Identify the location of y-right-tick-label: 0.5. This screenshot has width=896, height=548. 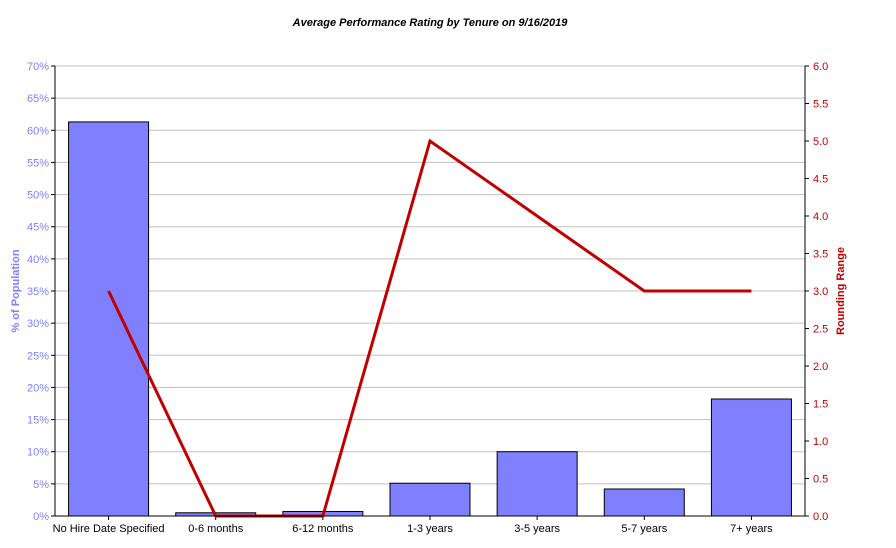
(820, 480).